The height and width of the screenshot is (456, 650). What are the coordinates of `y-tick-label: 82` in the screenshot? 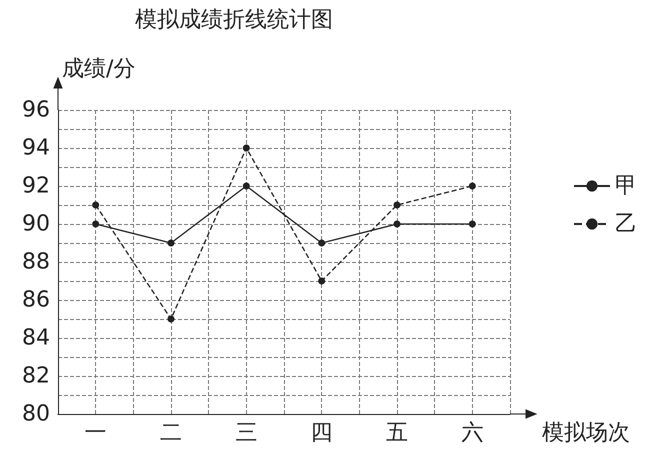 It's located at (36, 376).